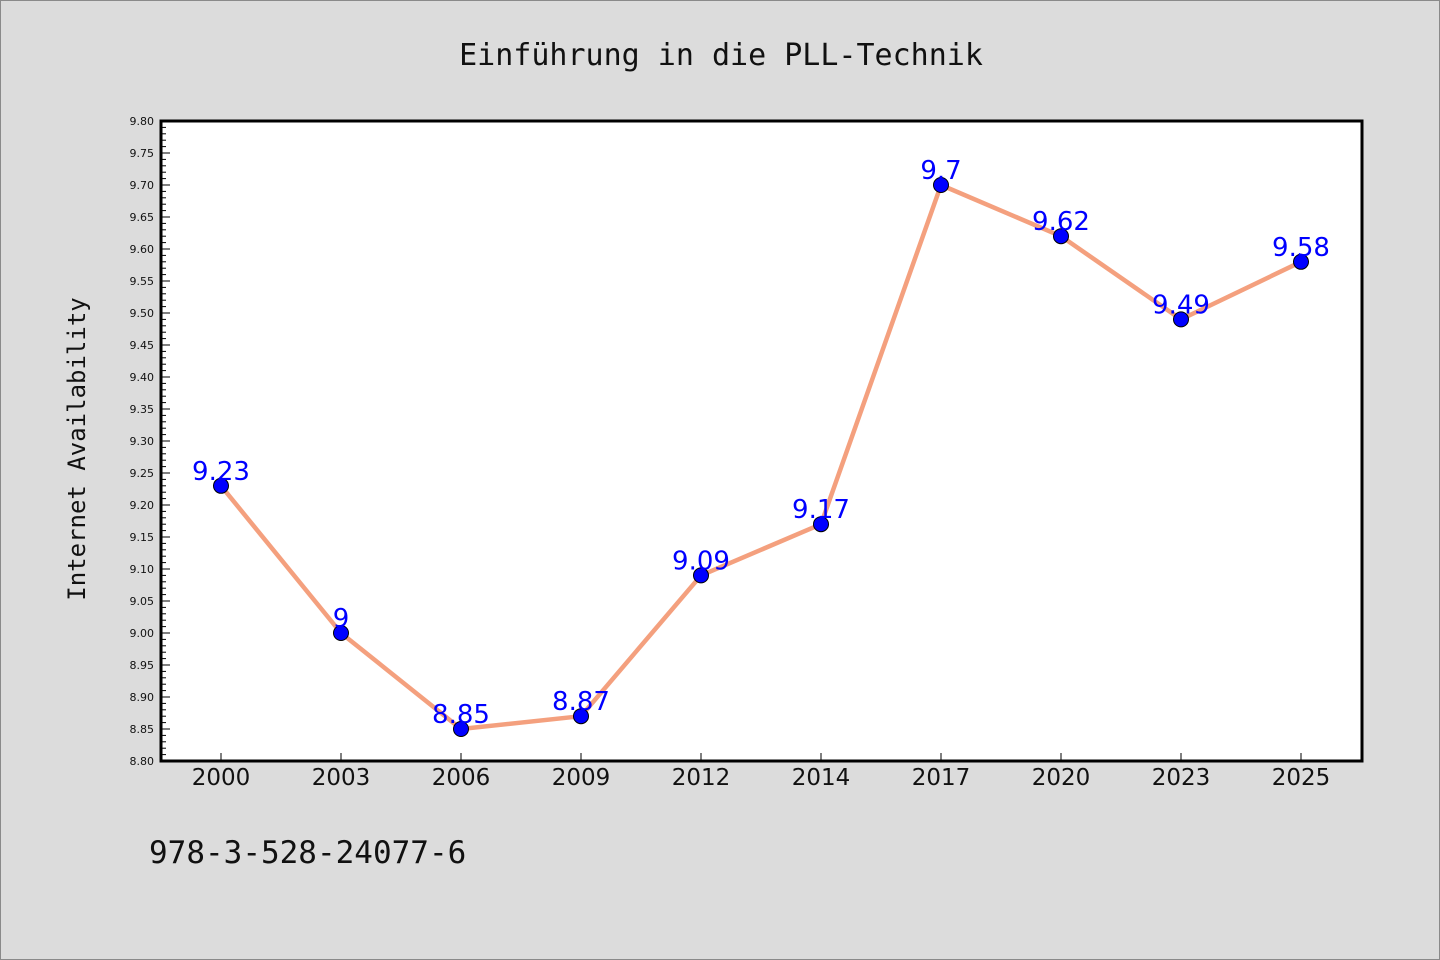 The height and width of the screenshot is (960, 1440). Describe the element at coordinates (1301, 248) in the screenshot. I see `data-label: 9.58` at that location.